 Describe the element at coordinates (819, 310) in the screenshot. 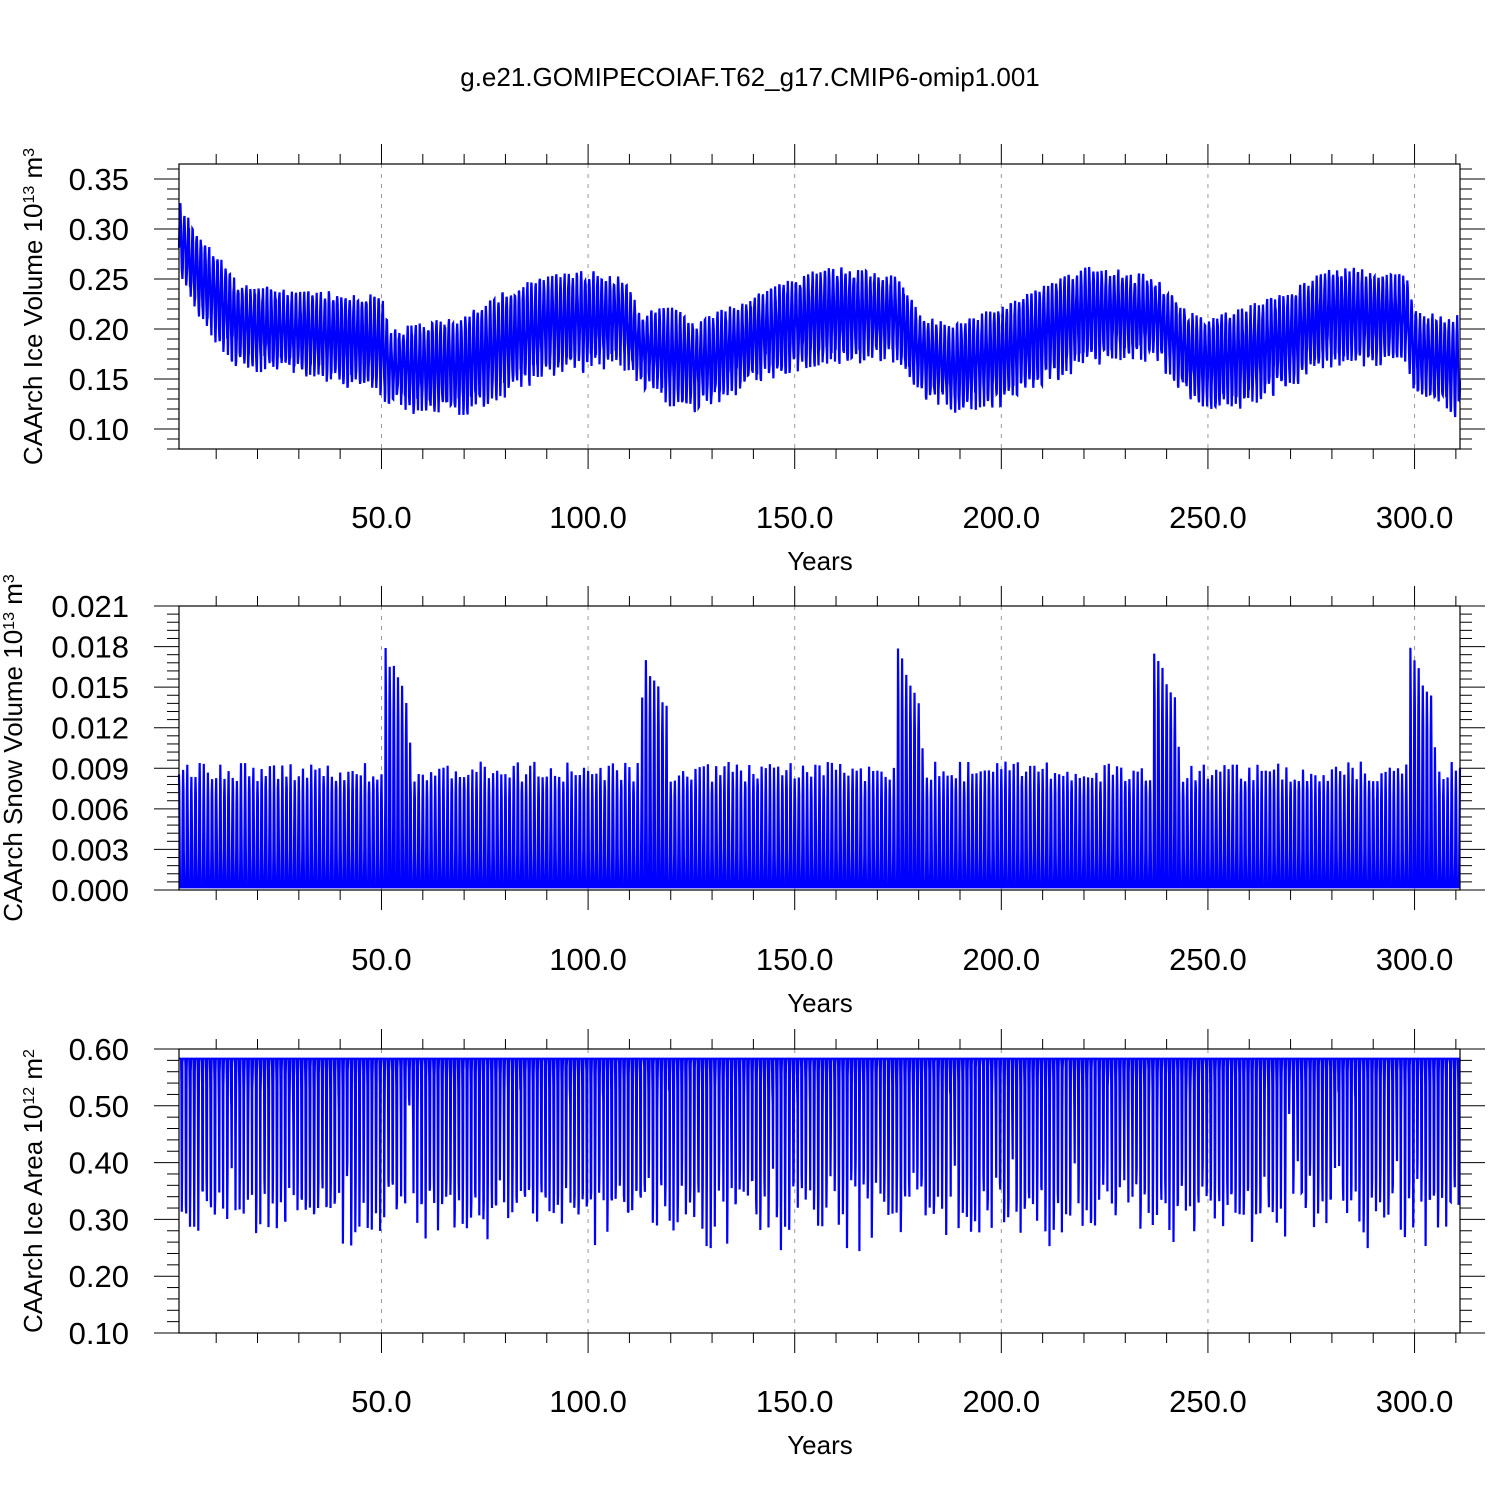

I see `ice_volume-series-line` at that location.